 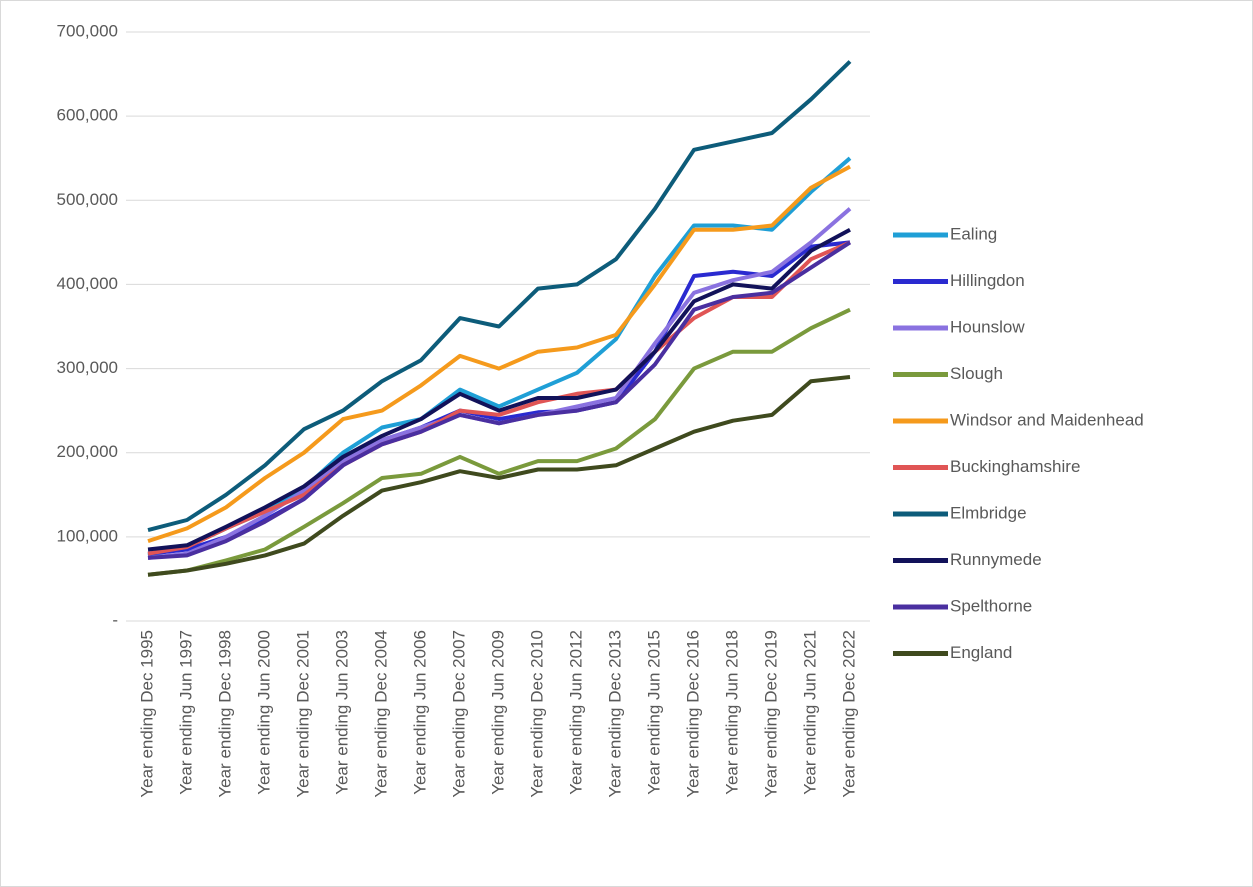 What do you see at coordinates (536, 714) in the screenshot?
I see `x-tick-label: Year ending Dec 2010` at bounding box center [536, 714].